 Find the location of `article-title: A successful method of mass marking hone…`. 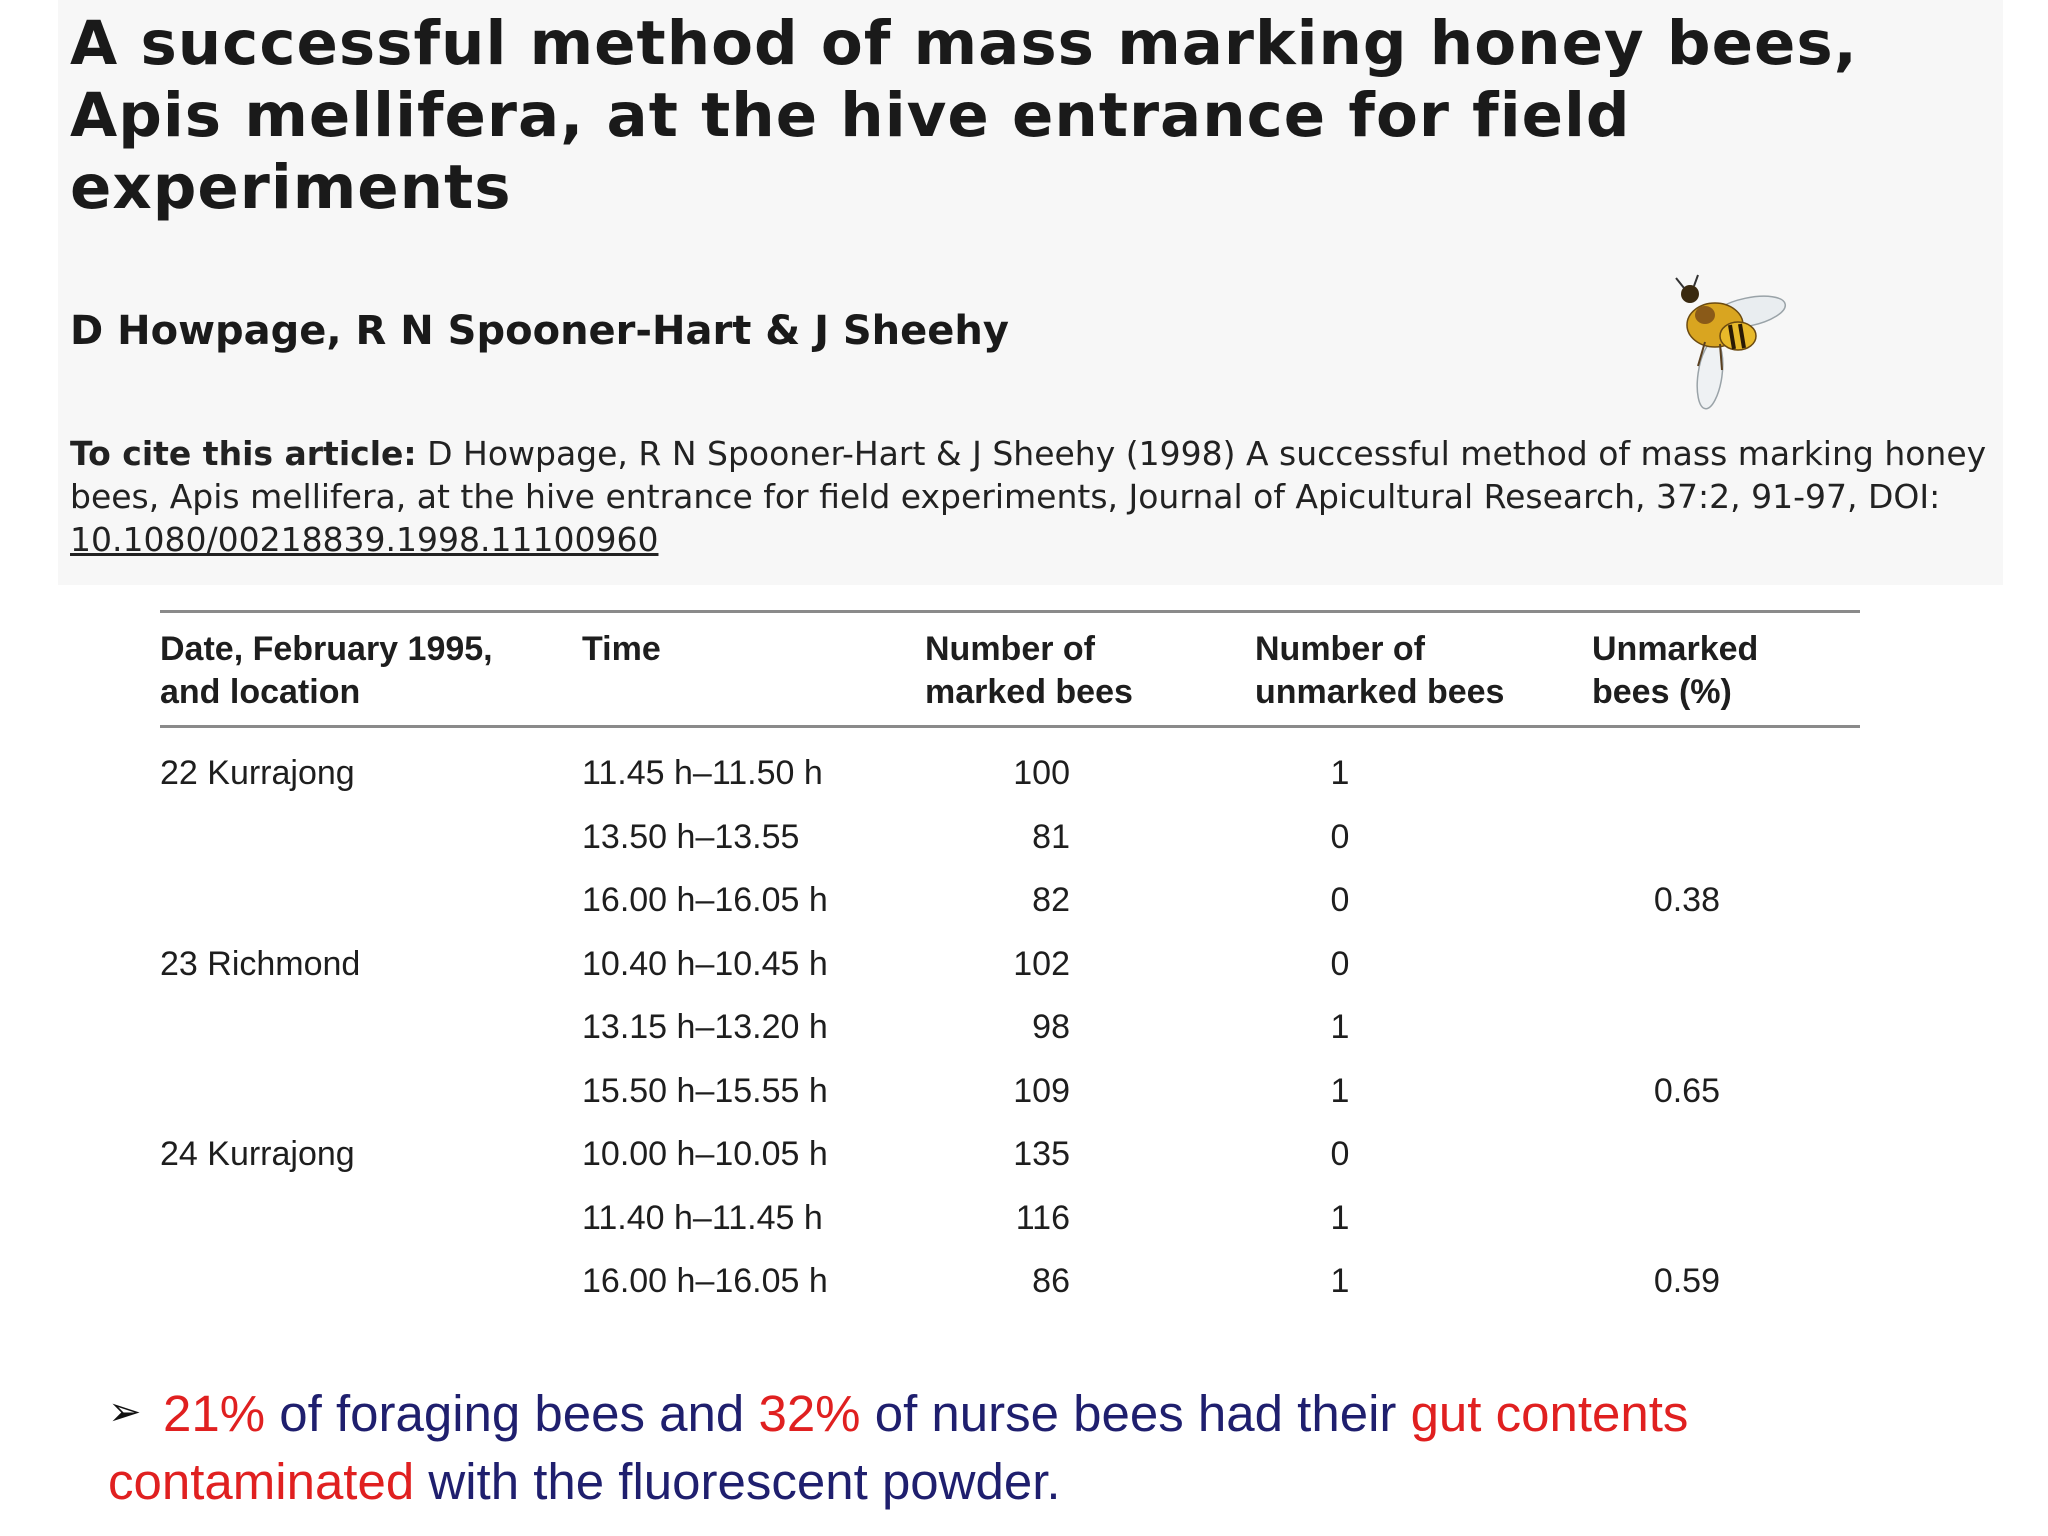

article-title: A successful method of mass marking hone… is located at coordinates (964, 115).